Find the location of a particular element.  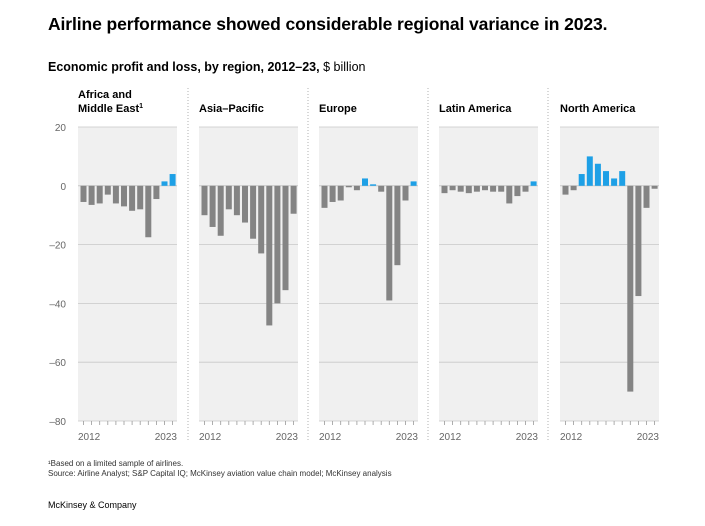

panel-title: Europe is located at coordinates (338, 109).